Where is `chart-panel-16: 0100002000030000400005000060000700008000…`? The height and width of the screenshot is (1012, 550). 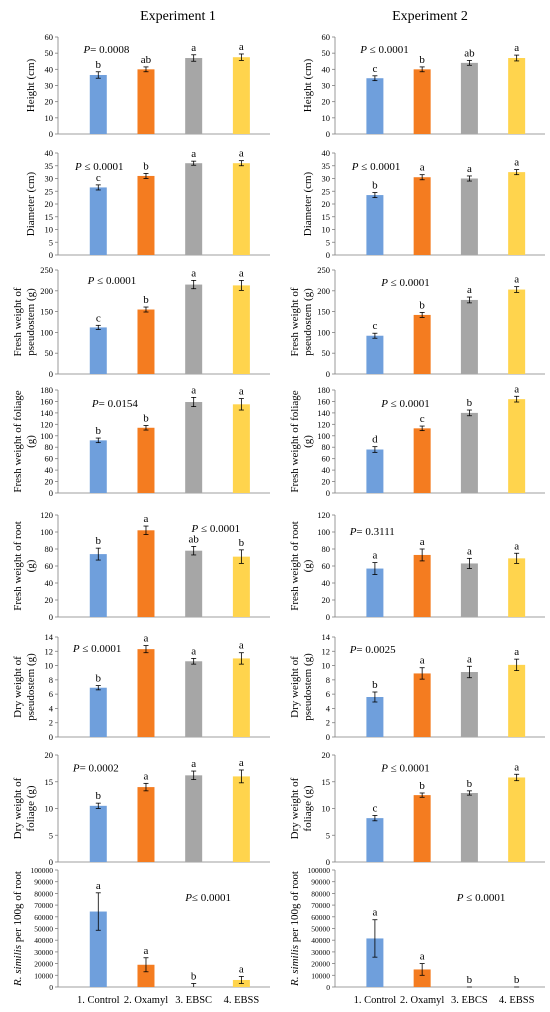
chart-panel-16: 0100002000030000400005000060000700008000… is located at coordinates (417, 936).